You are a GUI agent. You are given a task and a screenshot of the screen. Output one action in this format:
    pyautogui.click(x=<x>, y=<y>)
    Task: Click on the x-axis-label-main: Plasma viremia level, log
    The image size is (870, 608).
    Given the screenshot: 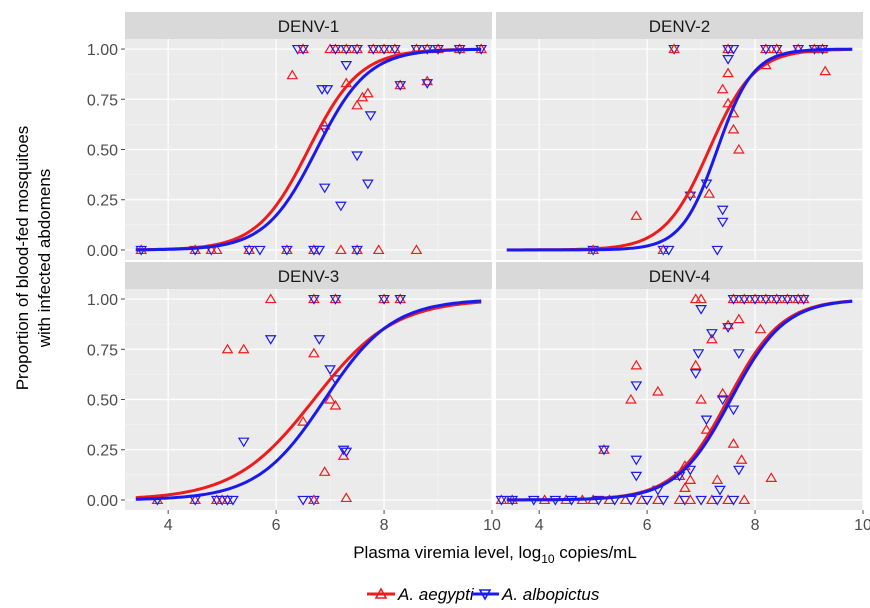 What is the action you would take?
    pyautogui.click(x=447, y=552)
    